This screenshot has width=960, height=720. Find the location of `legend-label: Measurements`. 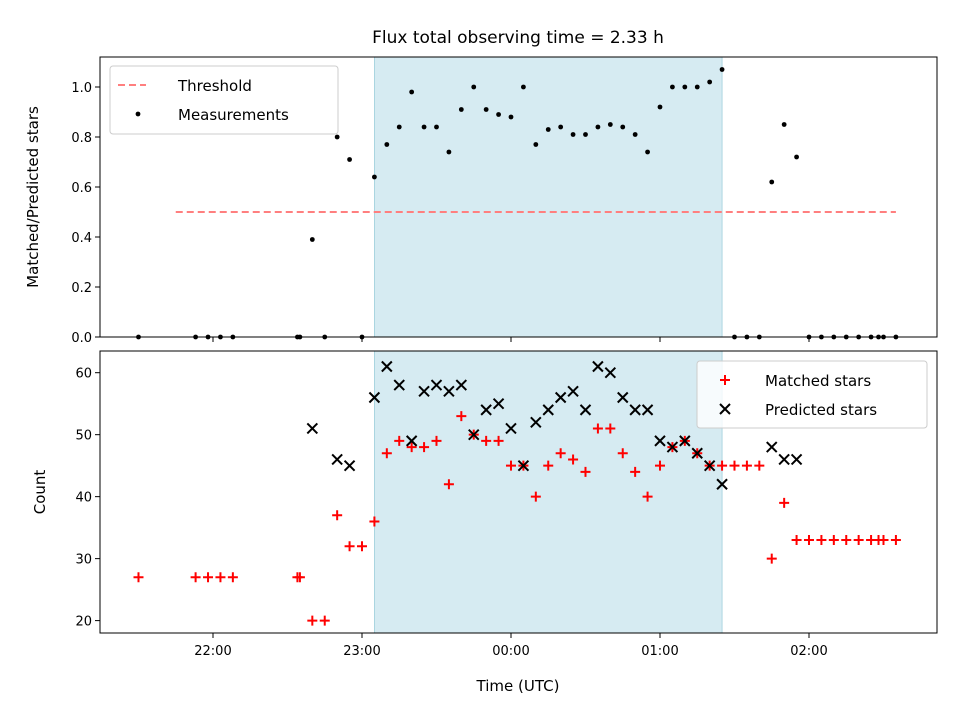

legend-label: Measurements is located at coordinates (233, 115).